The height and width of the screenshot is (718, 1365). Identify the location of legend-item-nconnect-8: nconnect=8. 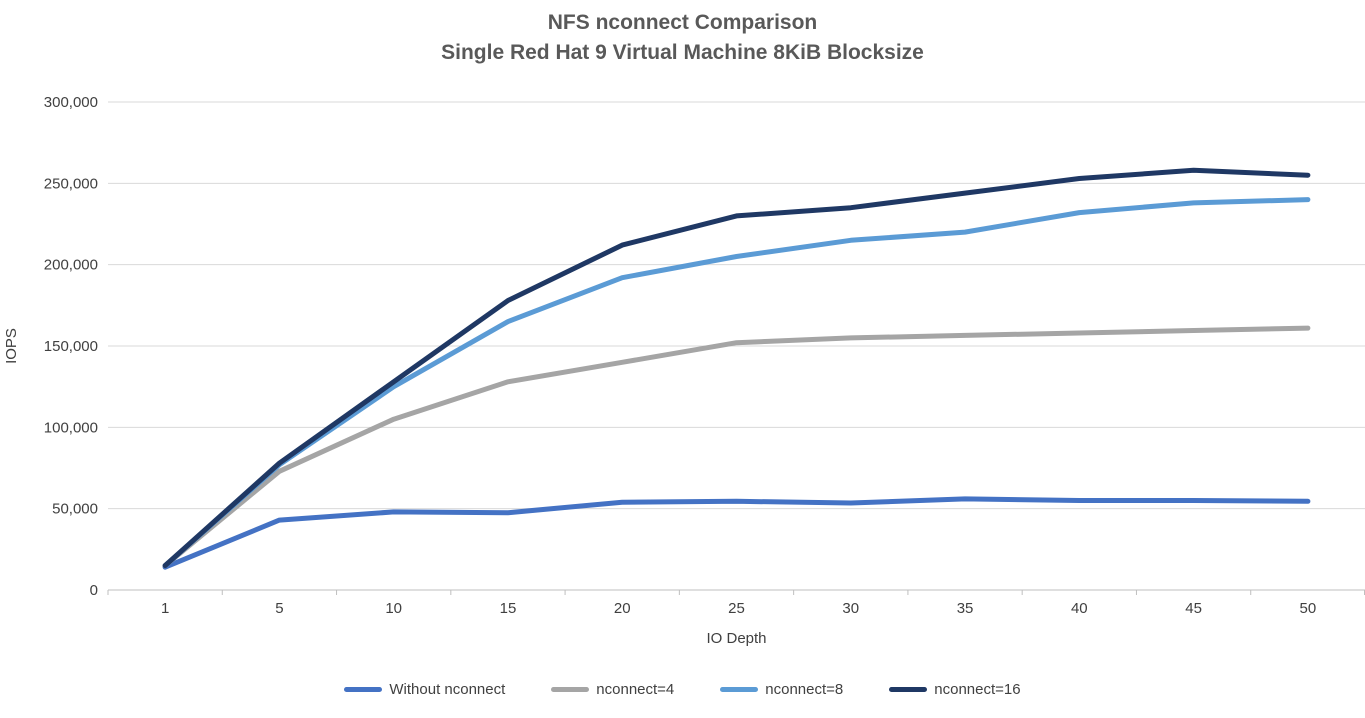
(781, 689).